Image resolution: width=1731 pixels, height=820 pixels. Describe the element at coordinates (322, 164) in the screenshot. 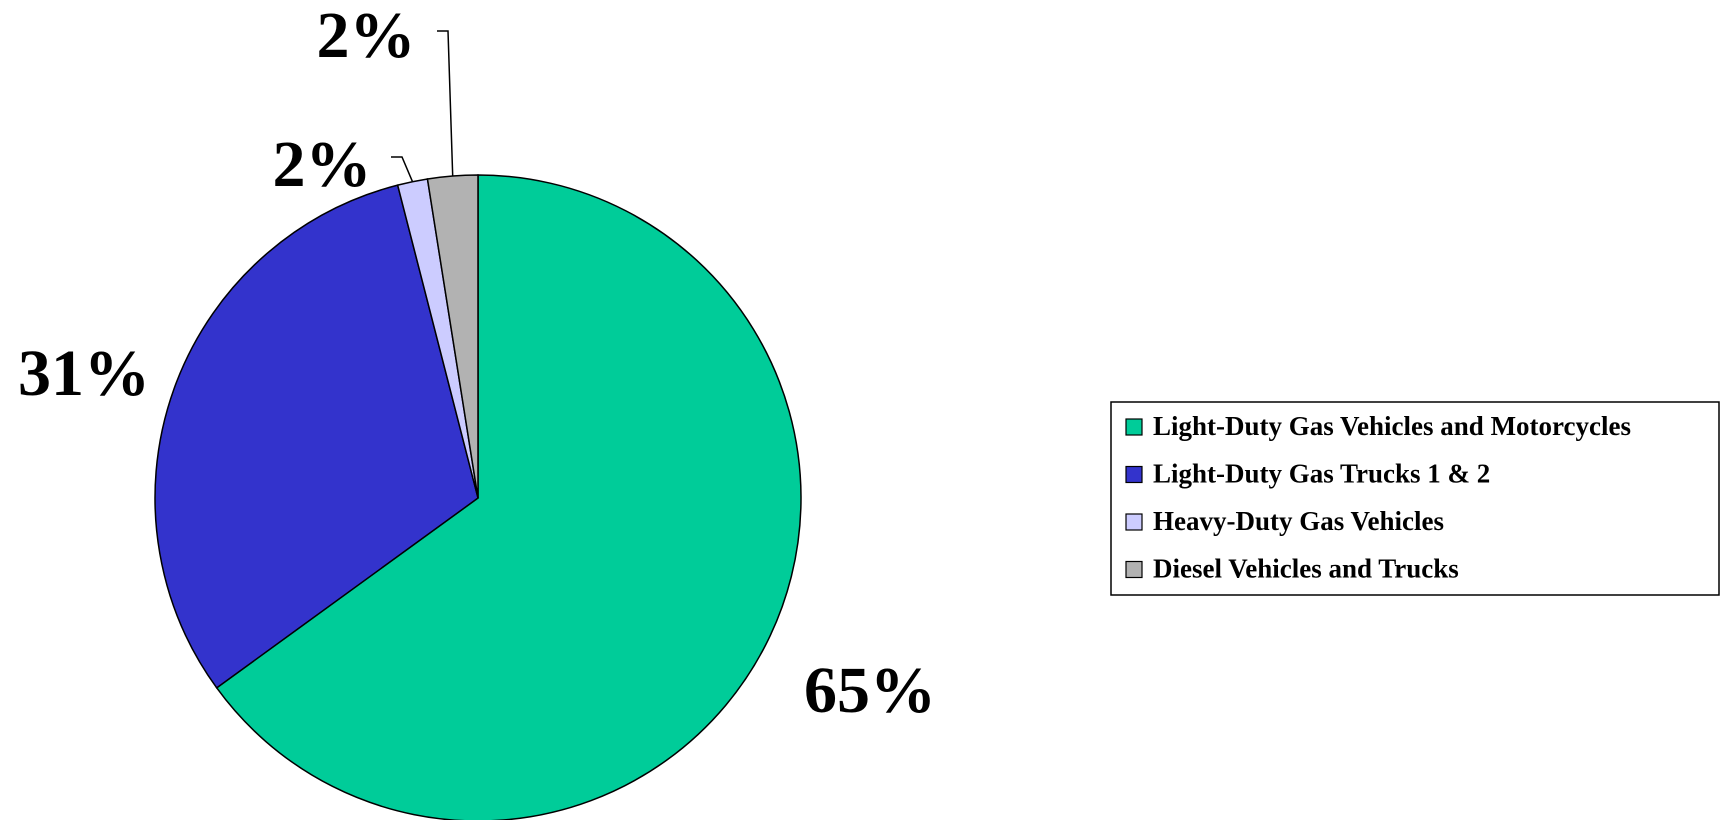

I see `data-label-3: 2%` at that location.